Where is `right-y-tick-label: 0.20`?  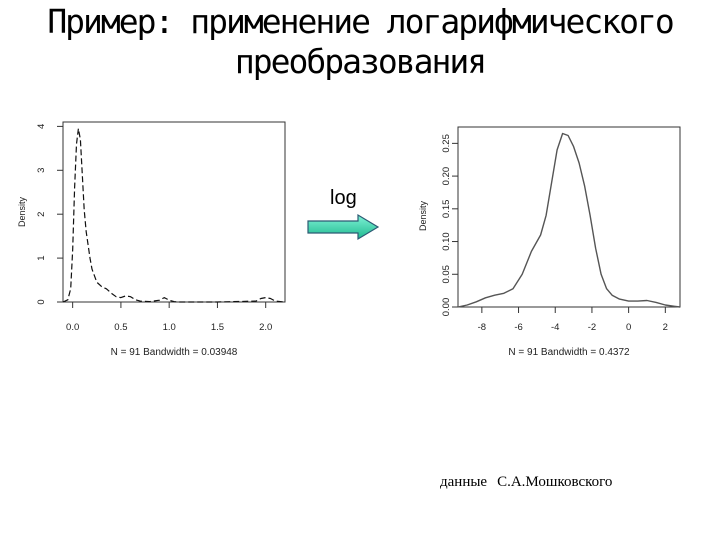
right-y-tick-label: 0.20 is located at coordinates (446, 176).